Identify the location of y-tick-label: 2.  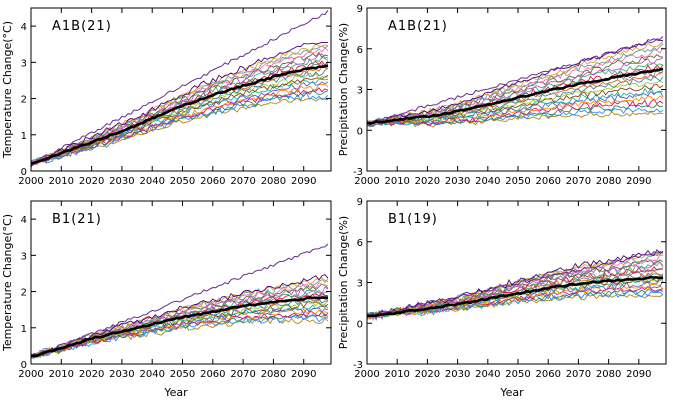
(24, 293).